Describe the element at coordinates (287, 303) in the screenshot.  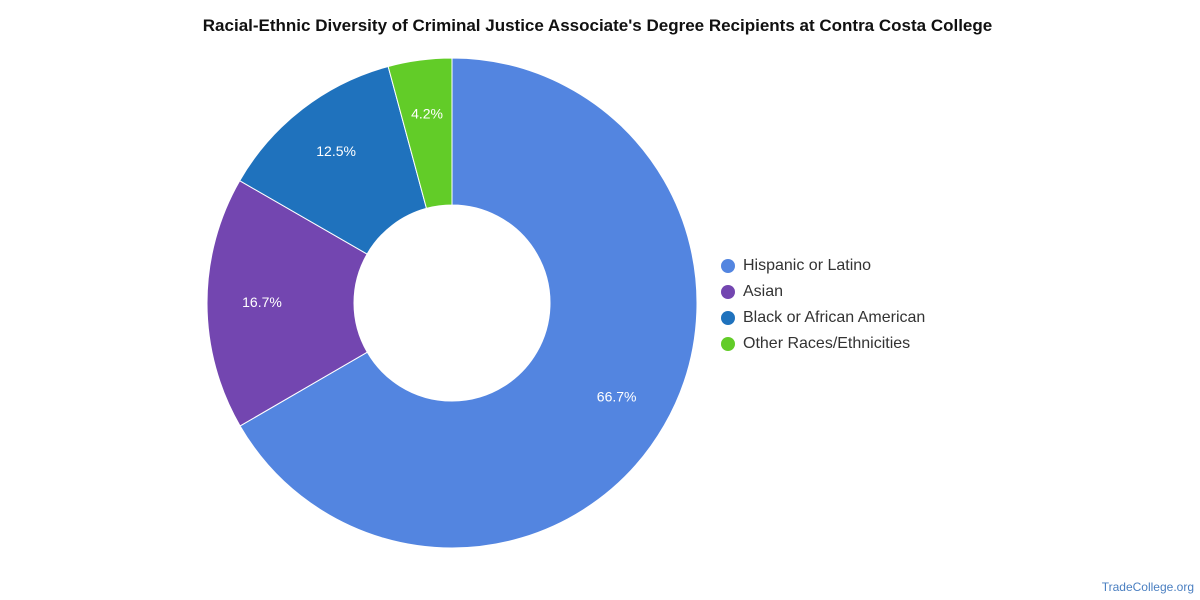
I see `slice-asian` at that location.